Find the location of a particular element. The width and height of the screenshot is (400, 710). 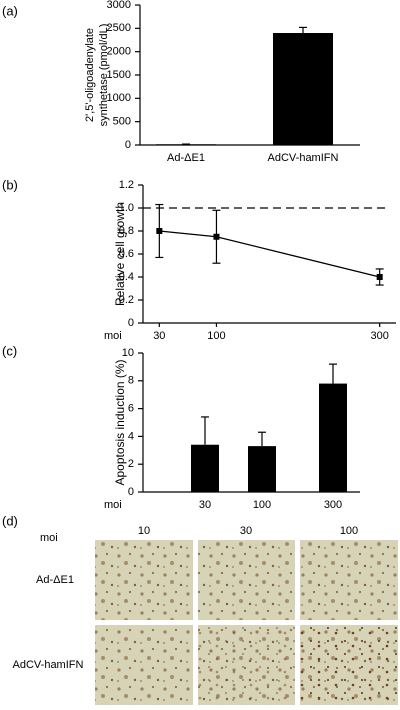

y-axis-label: synthetase (pmol/dL) is located at coordinates (104, 75).